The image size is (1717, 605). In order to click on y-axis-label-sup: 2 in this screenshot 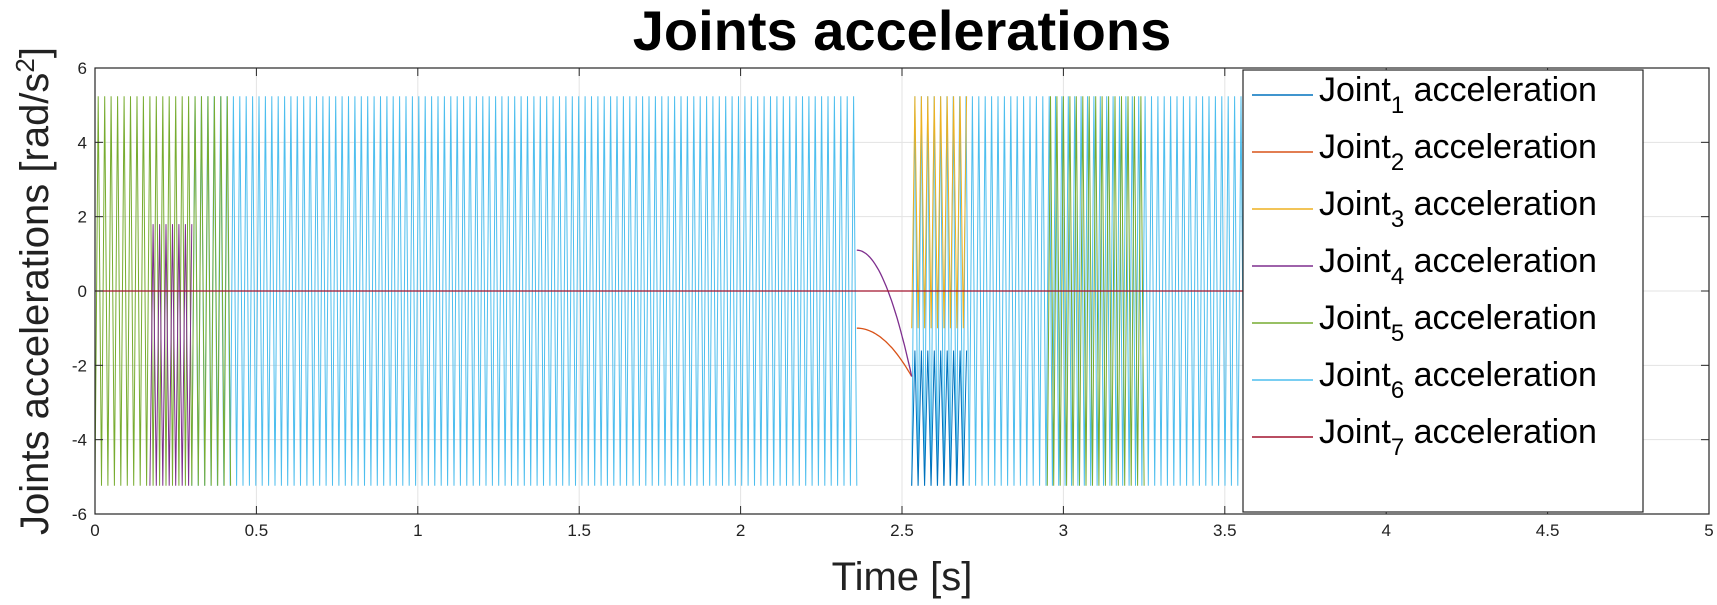, I will do `click(25, 65)`.